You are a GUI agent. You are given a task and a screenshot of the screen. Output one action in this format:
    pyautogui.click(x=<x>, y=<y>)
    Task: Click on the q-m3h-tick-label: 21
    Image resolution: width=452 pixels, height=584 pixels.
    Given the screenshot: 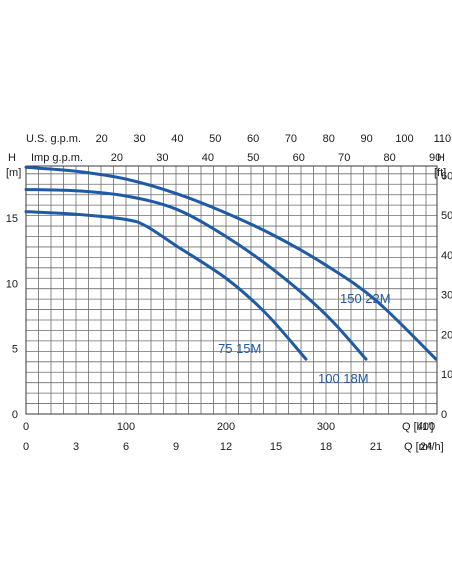 What is the action you would take?
    pyautogui.click(x=376, y=447)
    